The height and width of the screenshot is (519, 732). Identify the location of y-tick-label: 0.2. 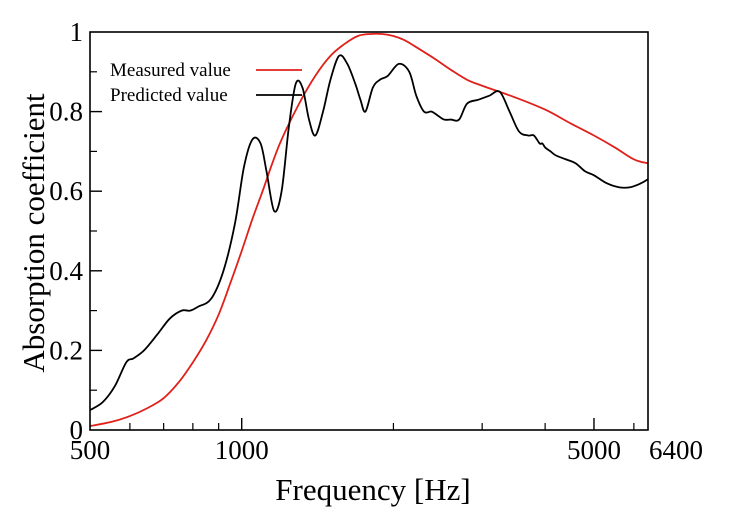
(66, 350).